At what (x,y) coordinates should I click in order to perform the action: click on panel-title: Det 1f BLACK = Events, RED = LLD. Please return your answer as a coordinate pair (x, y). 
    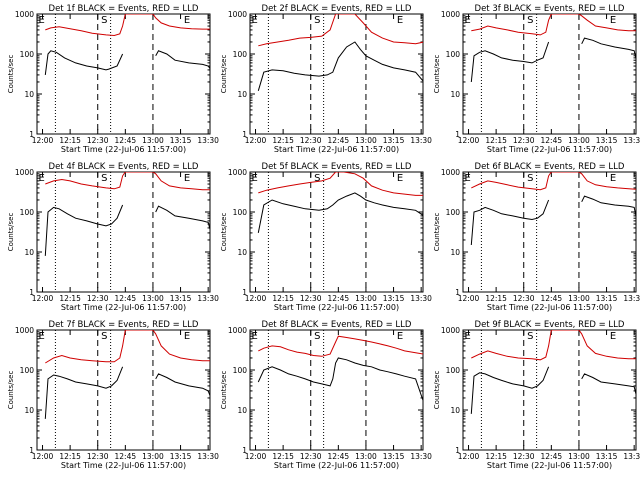
    Looking at the image, I should click on (124, 9).